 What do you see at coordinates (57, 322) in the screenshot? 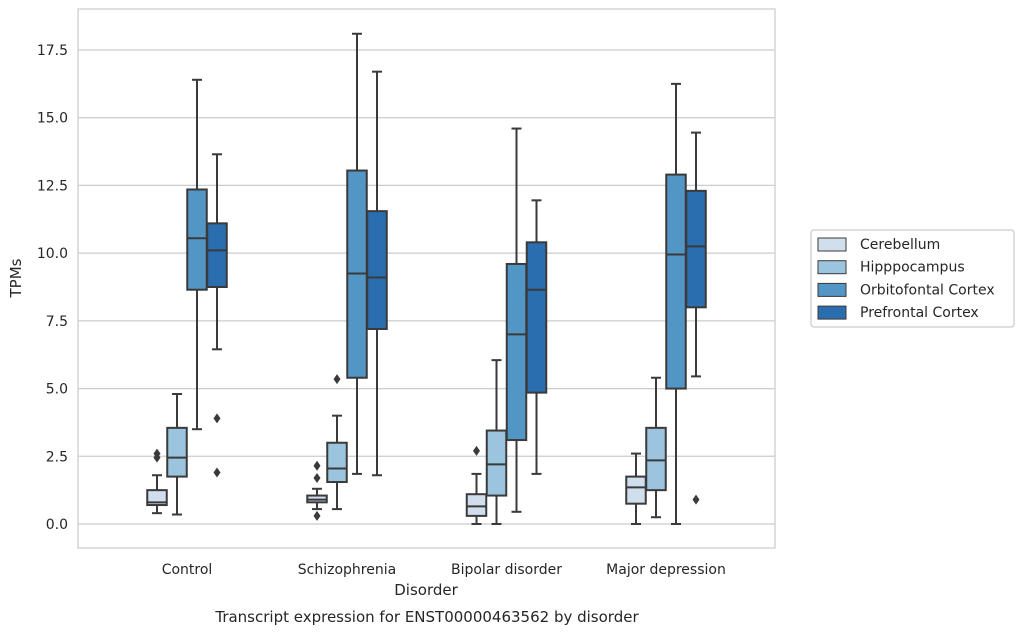
I see `y-tick-label: 7.5` at bounding box center [57, 322].